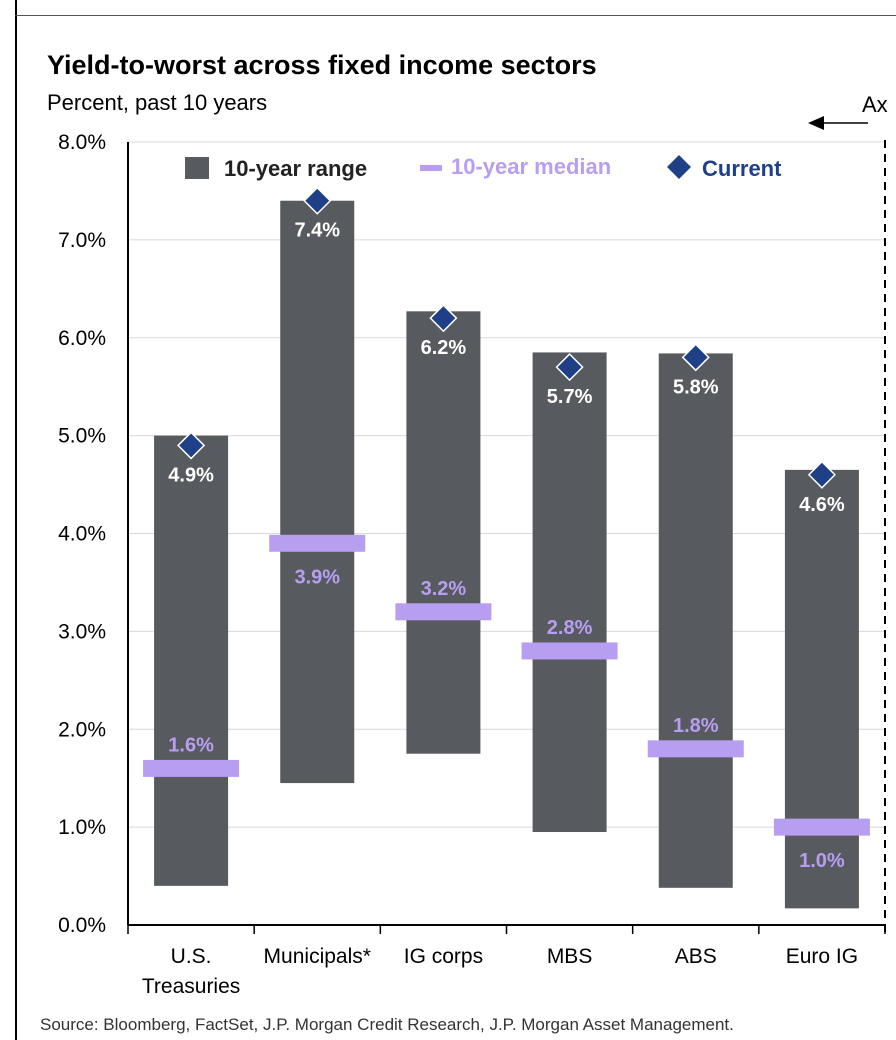  I want to click on chart-subtitle: Percent, past 10 years, so click(157, 102).